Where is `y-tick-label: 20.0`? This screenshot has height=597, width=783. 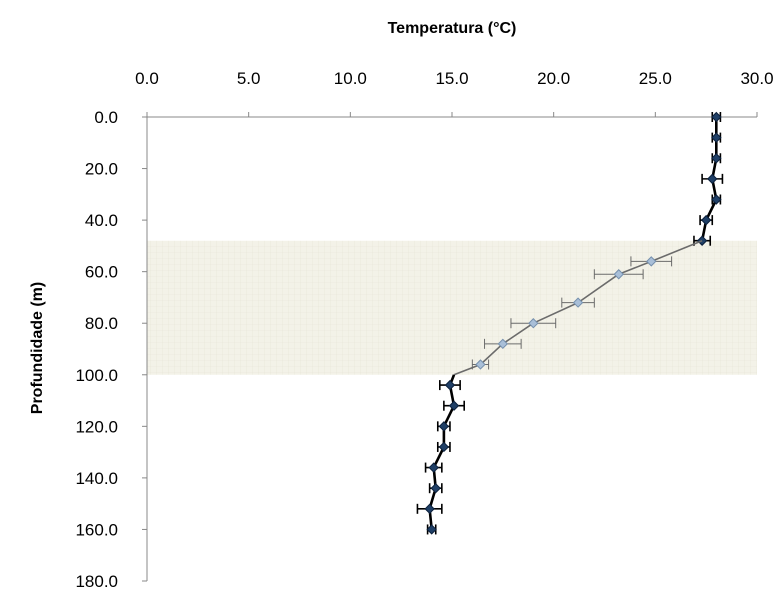 y-tick-label: 20.0 is located at coordinates (101, 169).